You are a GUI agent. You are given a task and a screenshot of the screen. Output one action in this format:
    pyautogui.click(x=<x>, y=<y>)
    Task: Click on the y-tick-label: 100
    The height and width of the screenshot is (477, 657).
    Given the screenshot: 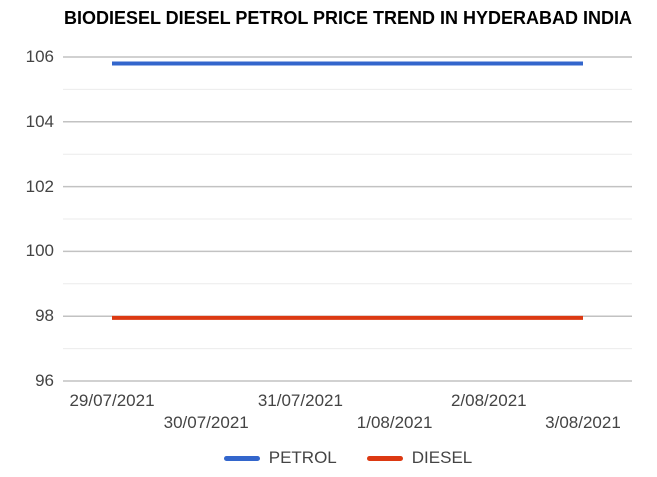 What is the action you would take?
    pyautogui.click(x=39, y=251)
    